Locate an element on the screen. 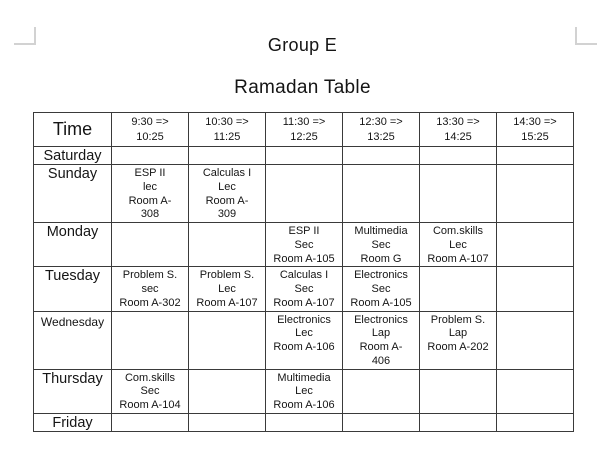  schedule-cell: Com.skills Sec Room A-104 is located at coordinates (150, 391).